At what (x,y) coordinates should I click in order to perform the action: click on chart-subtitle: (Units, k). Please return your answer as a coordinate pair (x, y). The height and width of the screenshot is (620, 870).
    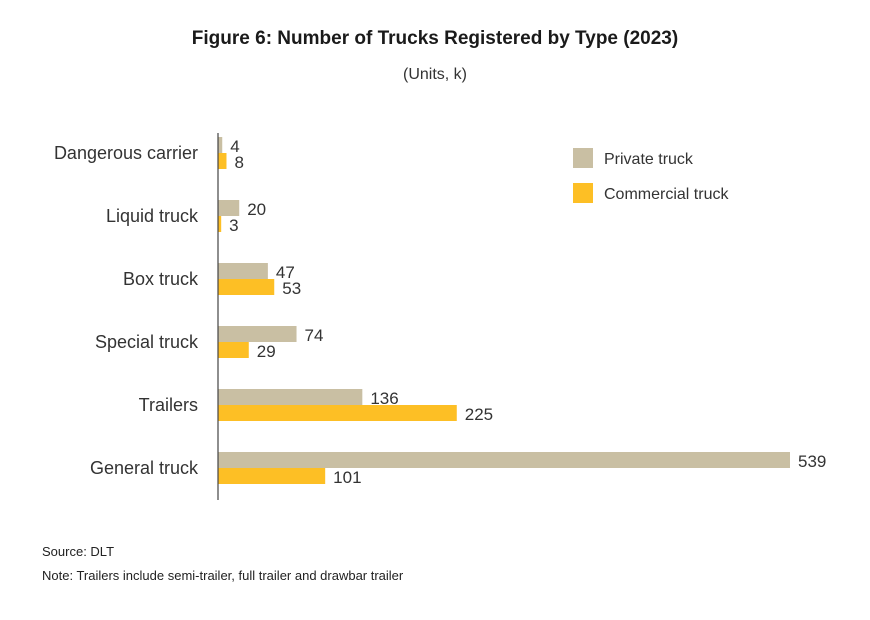
    Looking at the image, I should click on (435, 74).